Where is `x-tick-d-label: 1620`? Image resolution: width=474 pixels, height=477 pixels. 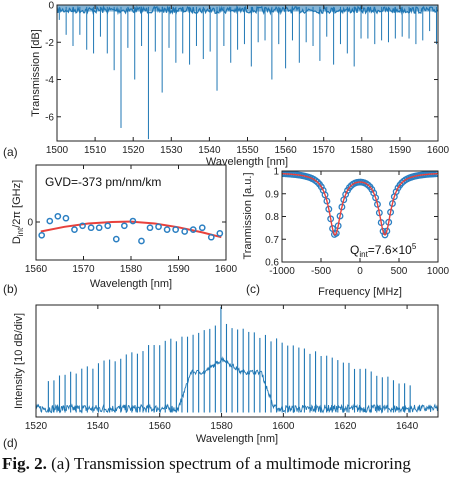 x-tick-d-label: 1620 is located at coordinates (345, 426).